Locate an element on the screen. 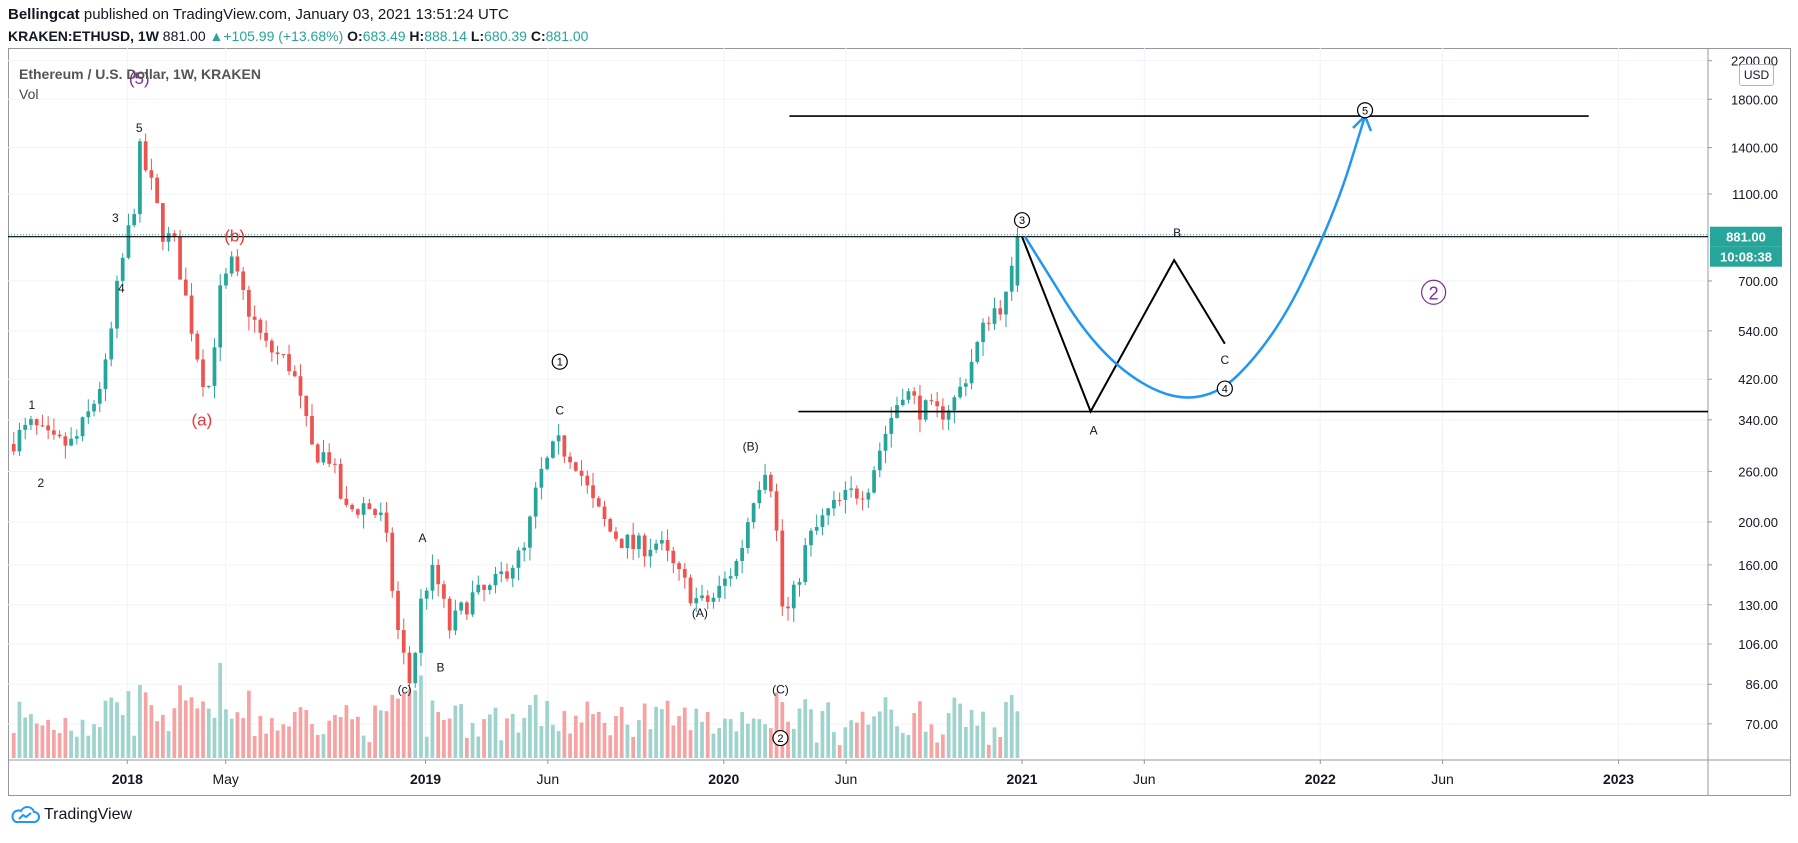 The width and height of the screenshot is (1798, 843). wave-label: C is located at coordinates (559, 410).